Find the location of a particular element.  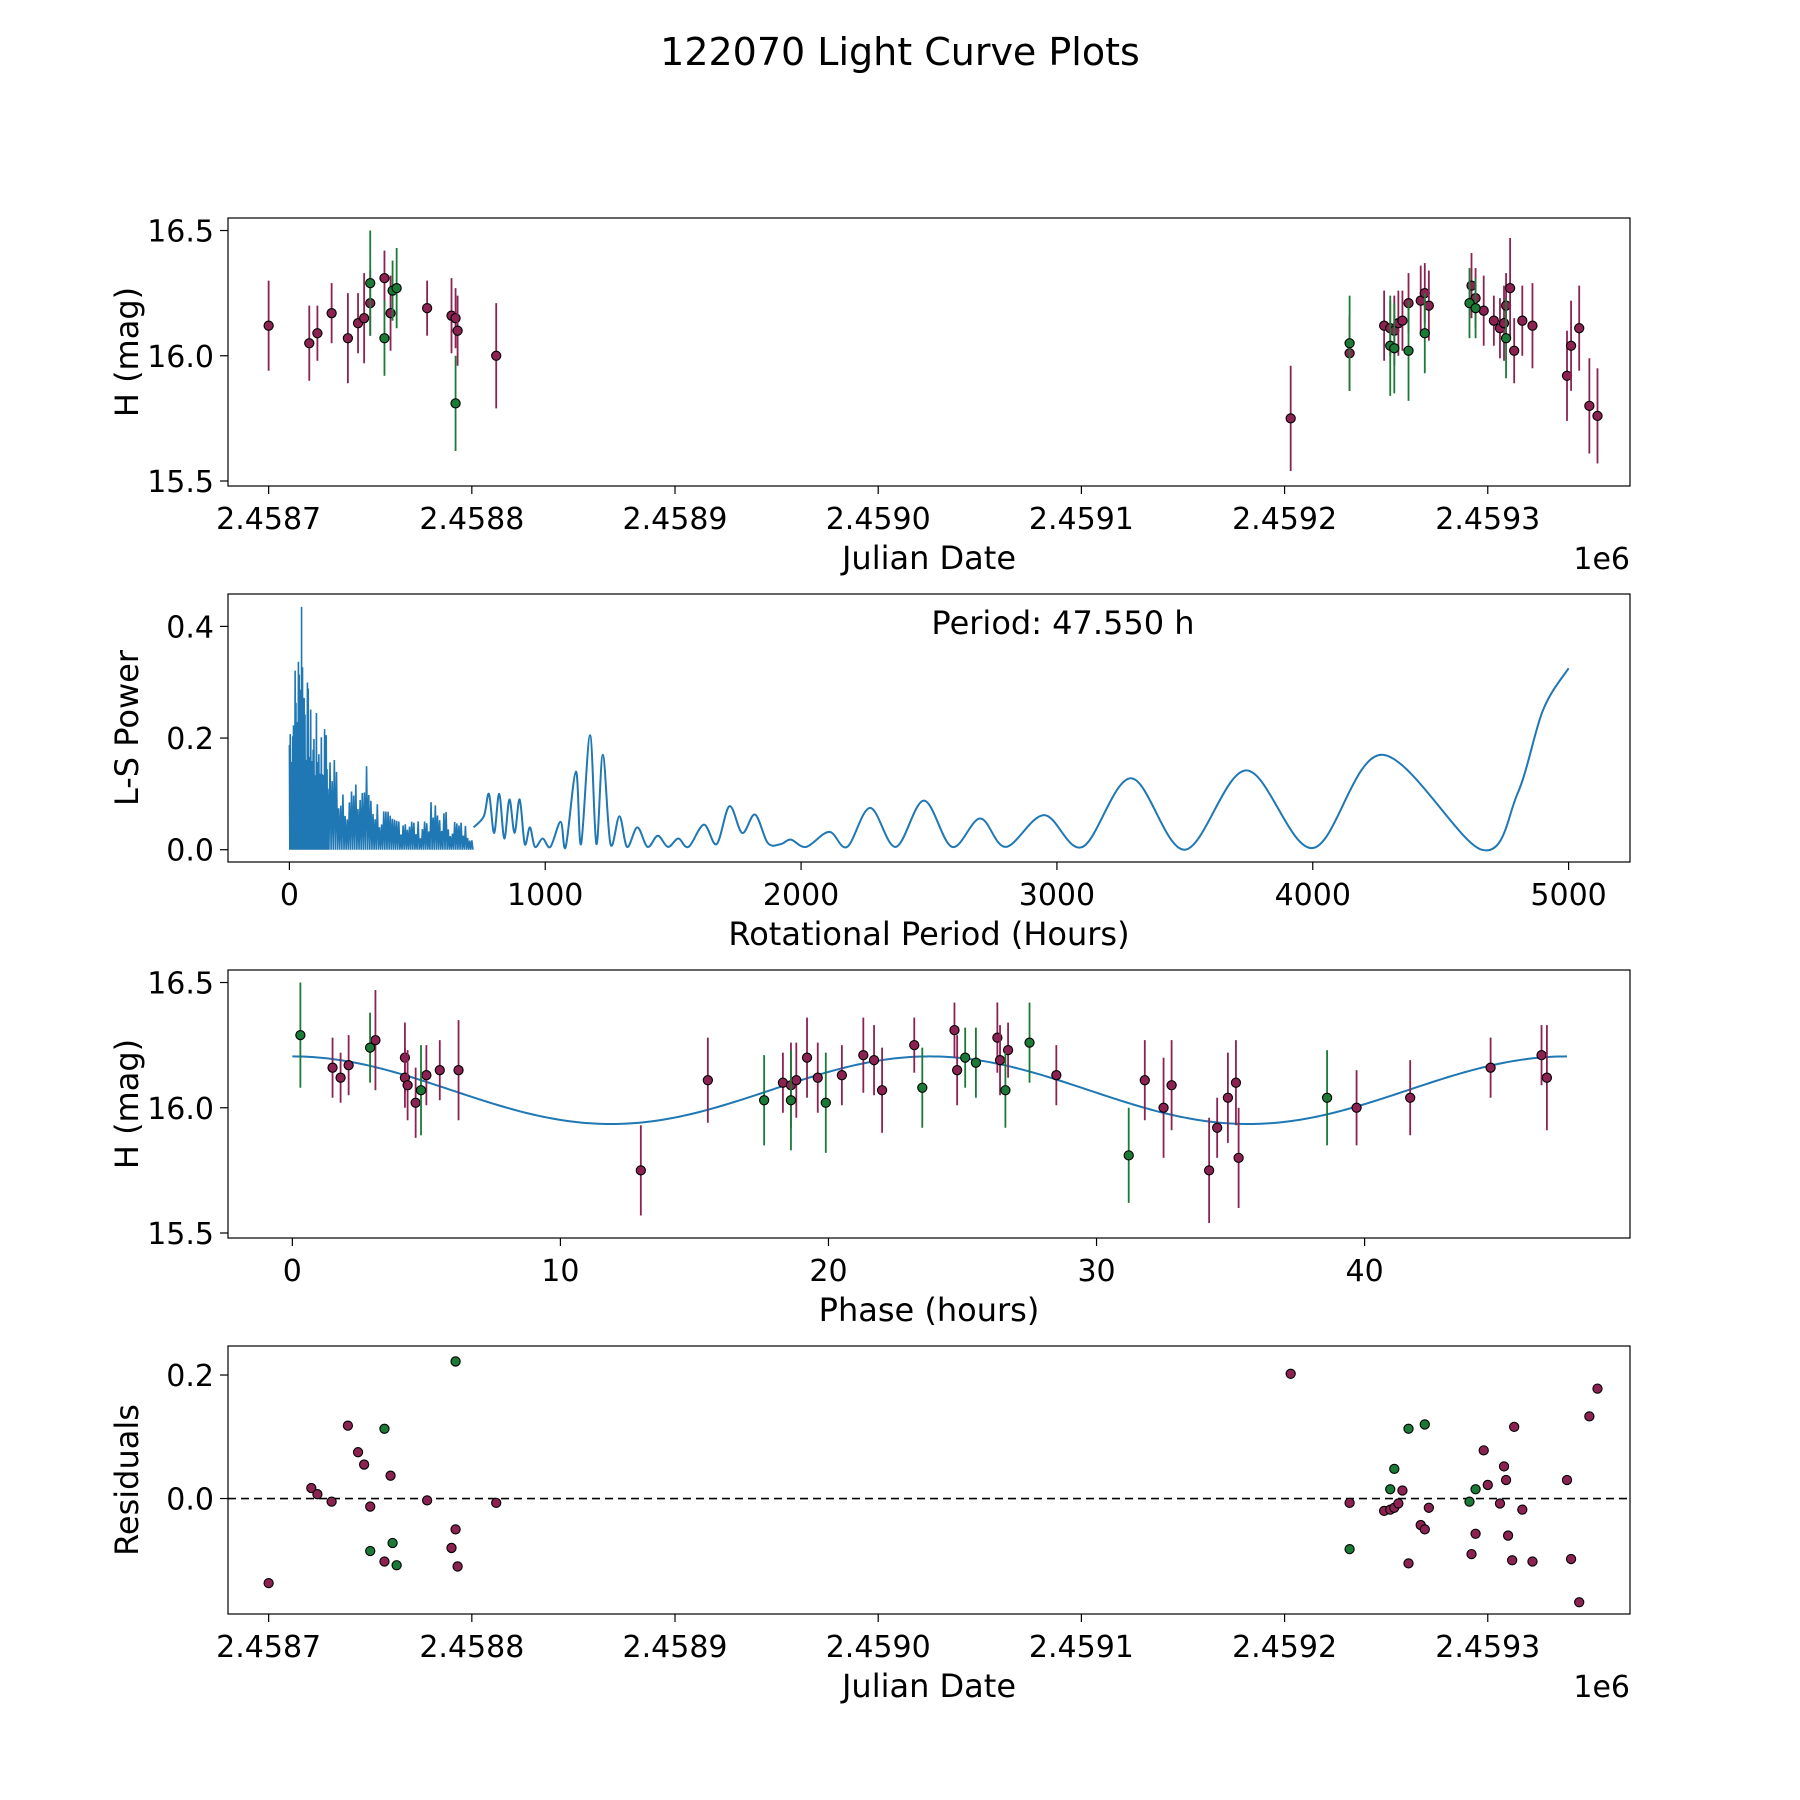

figure-title: 122070 Light Curve Plots is located at coordinates (900, 52).